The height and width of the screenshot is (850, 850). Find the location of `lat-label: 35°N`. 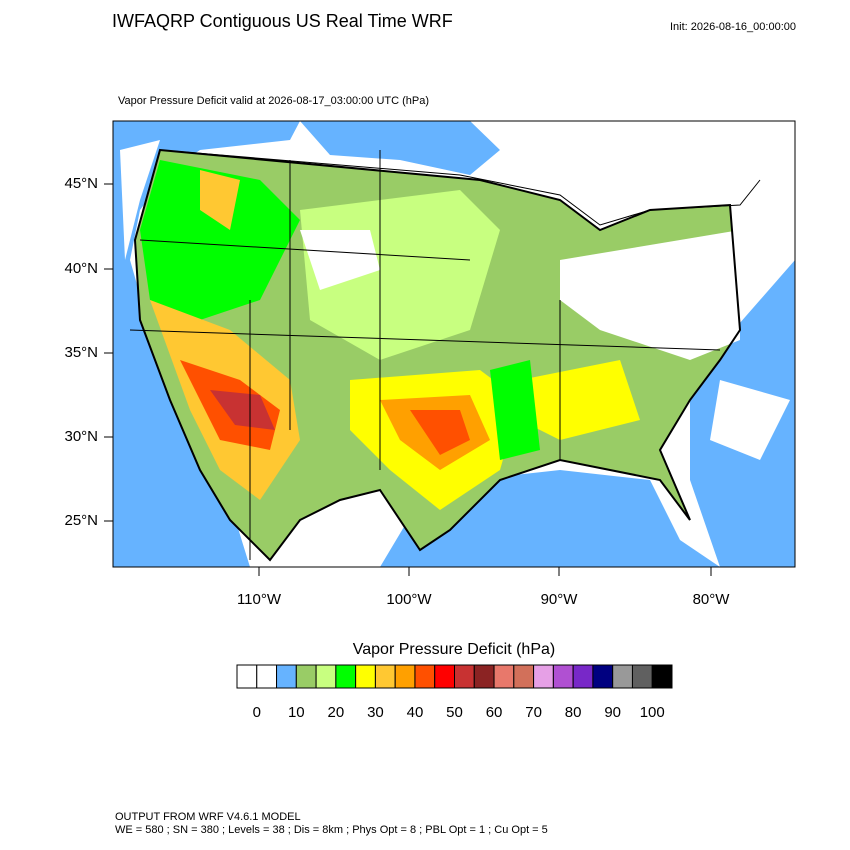

lat-label: 35°N is located at coordinates (81, 352).